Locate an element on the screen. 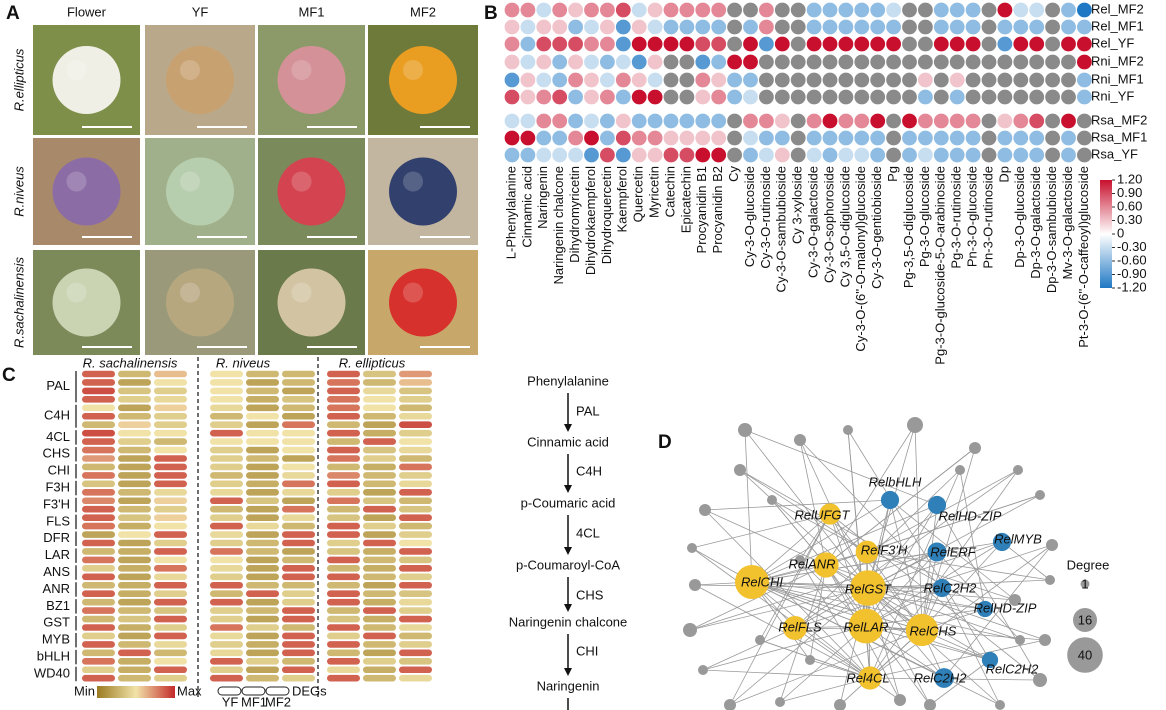 The height and width of the screenshot is (710, 1166). column-label: Cy-3-O-sambubioside is located at coordinates (781, 229).